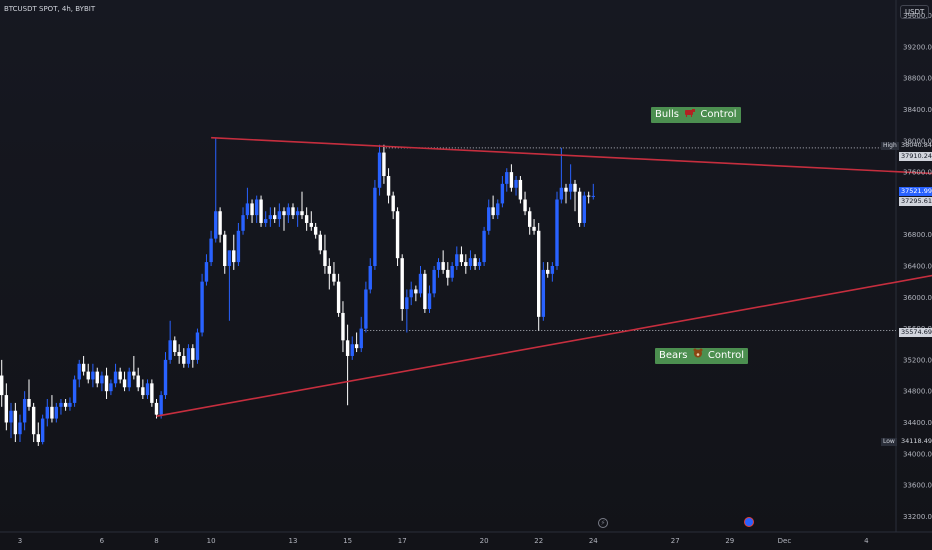  I want to click on x-tick-label: 13, so click(293, 541).